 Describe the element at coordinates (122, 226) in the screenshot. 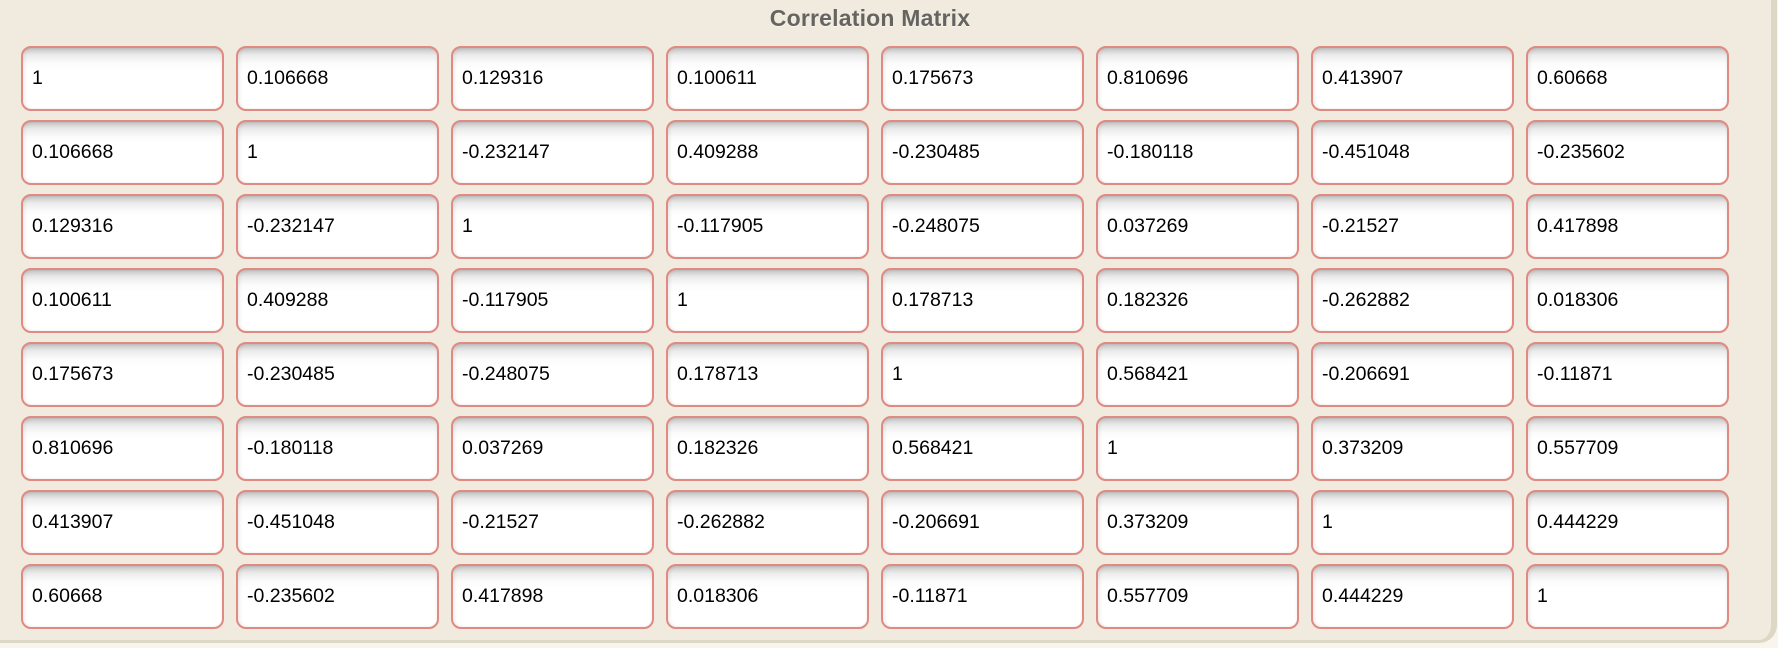

I see `matrix-cell-r3c1` at that location.